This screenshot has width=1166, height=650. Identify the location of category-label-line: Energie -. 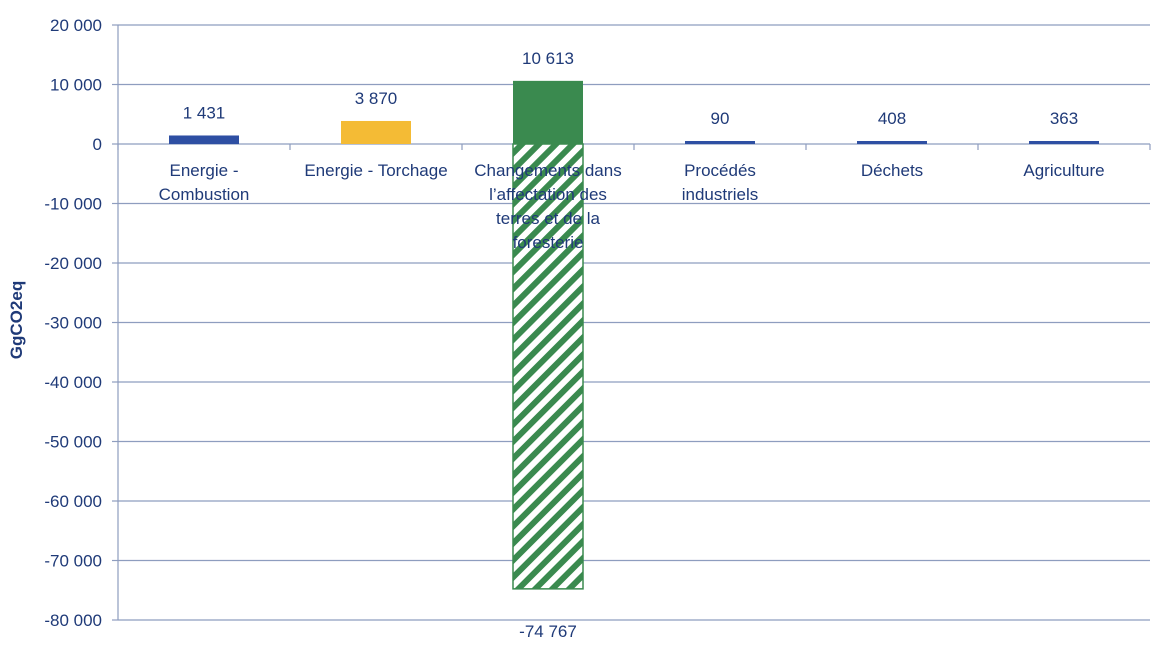
(204, 170).